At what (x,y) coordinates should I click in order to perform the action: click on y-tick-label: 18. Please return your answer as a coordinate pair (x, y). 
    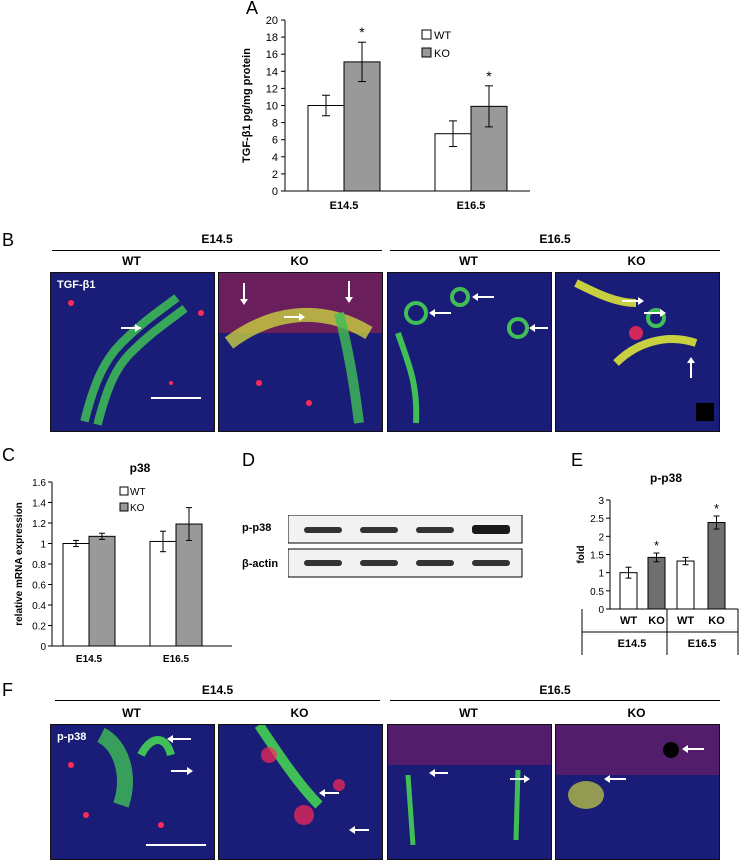
    Looking at the image, I should click on (272, 38).